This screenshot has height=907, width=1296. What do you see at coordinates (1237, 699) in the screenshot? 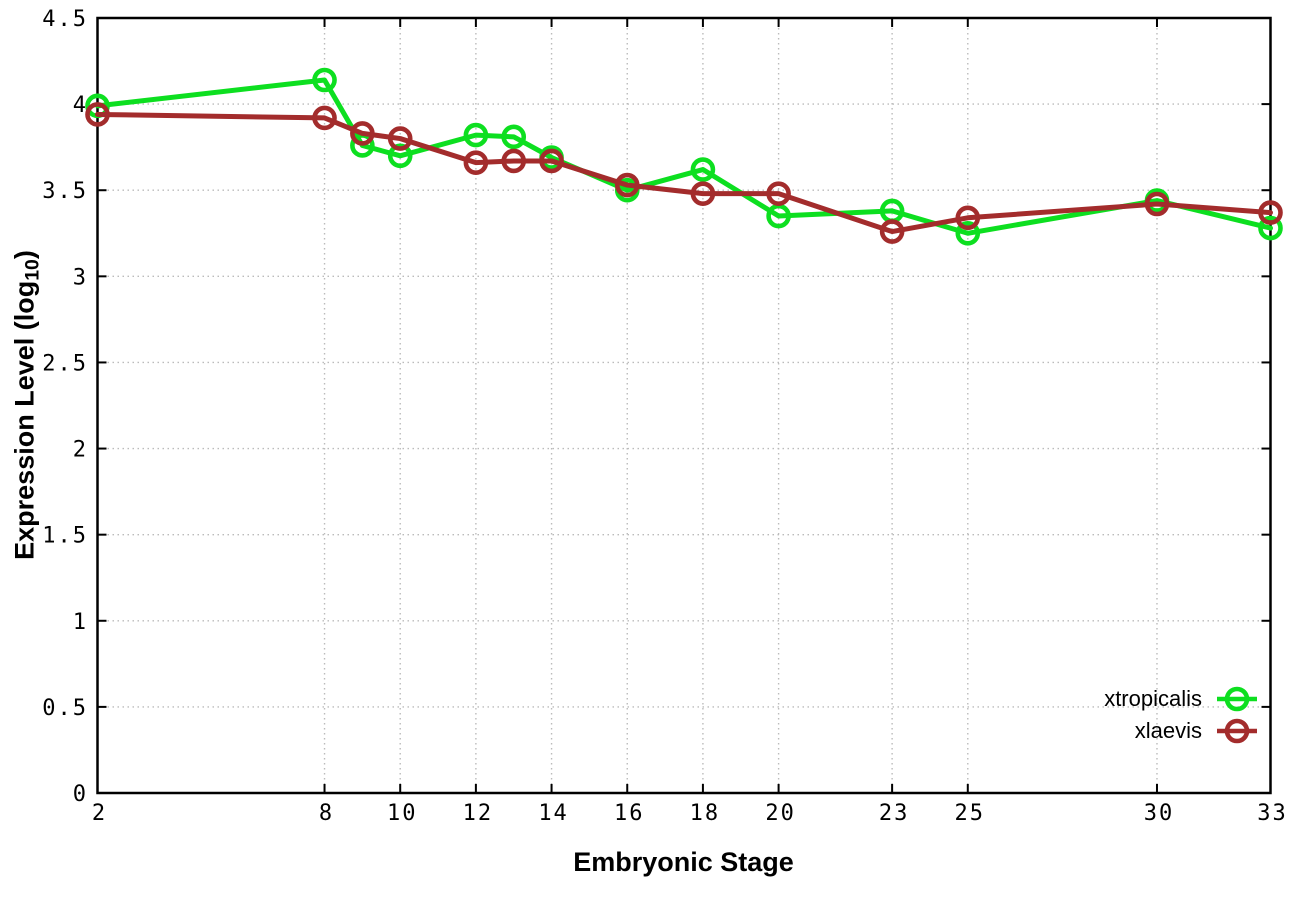
I see `legend-marker-xtropicalis-icon` at bounding box center [1237, 699].